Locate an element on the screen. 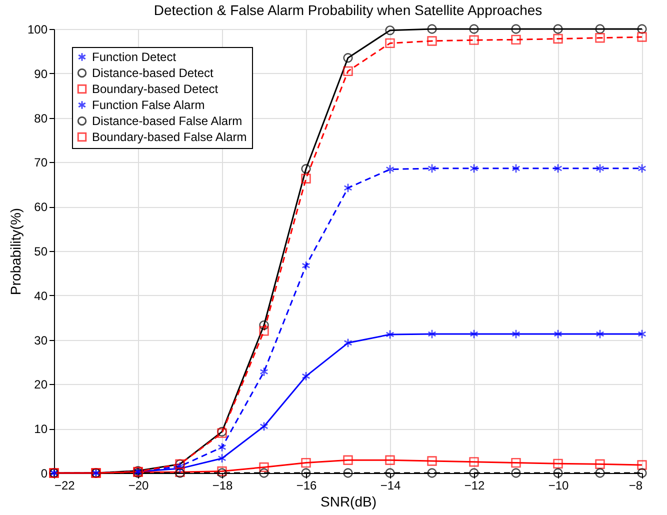  y-tick-label: 50 is located at coordinates (41, 251).